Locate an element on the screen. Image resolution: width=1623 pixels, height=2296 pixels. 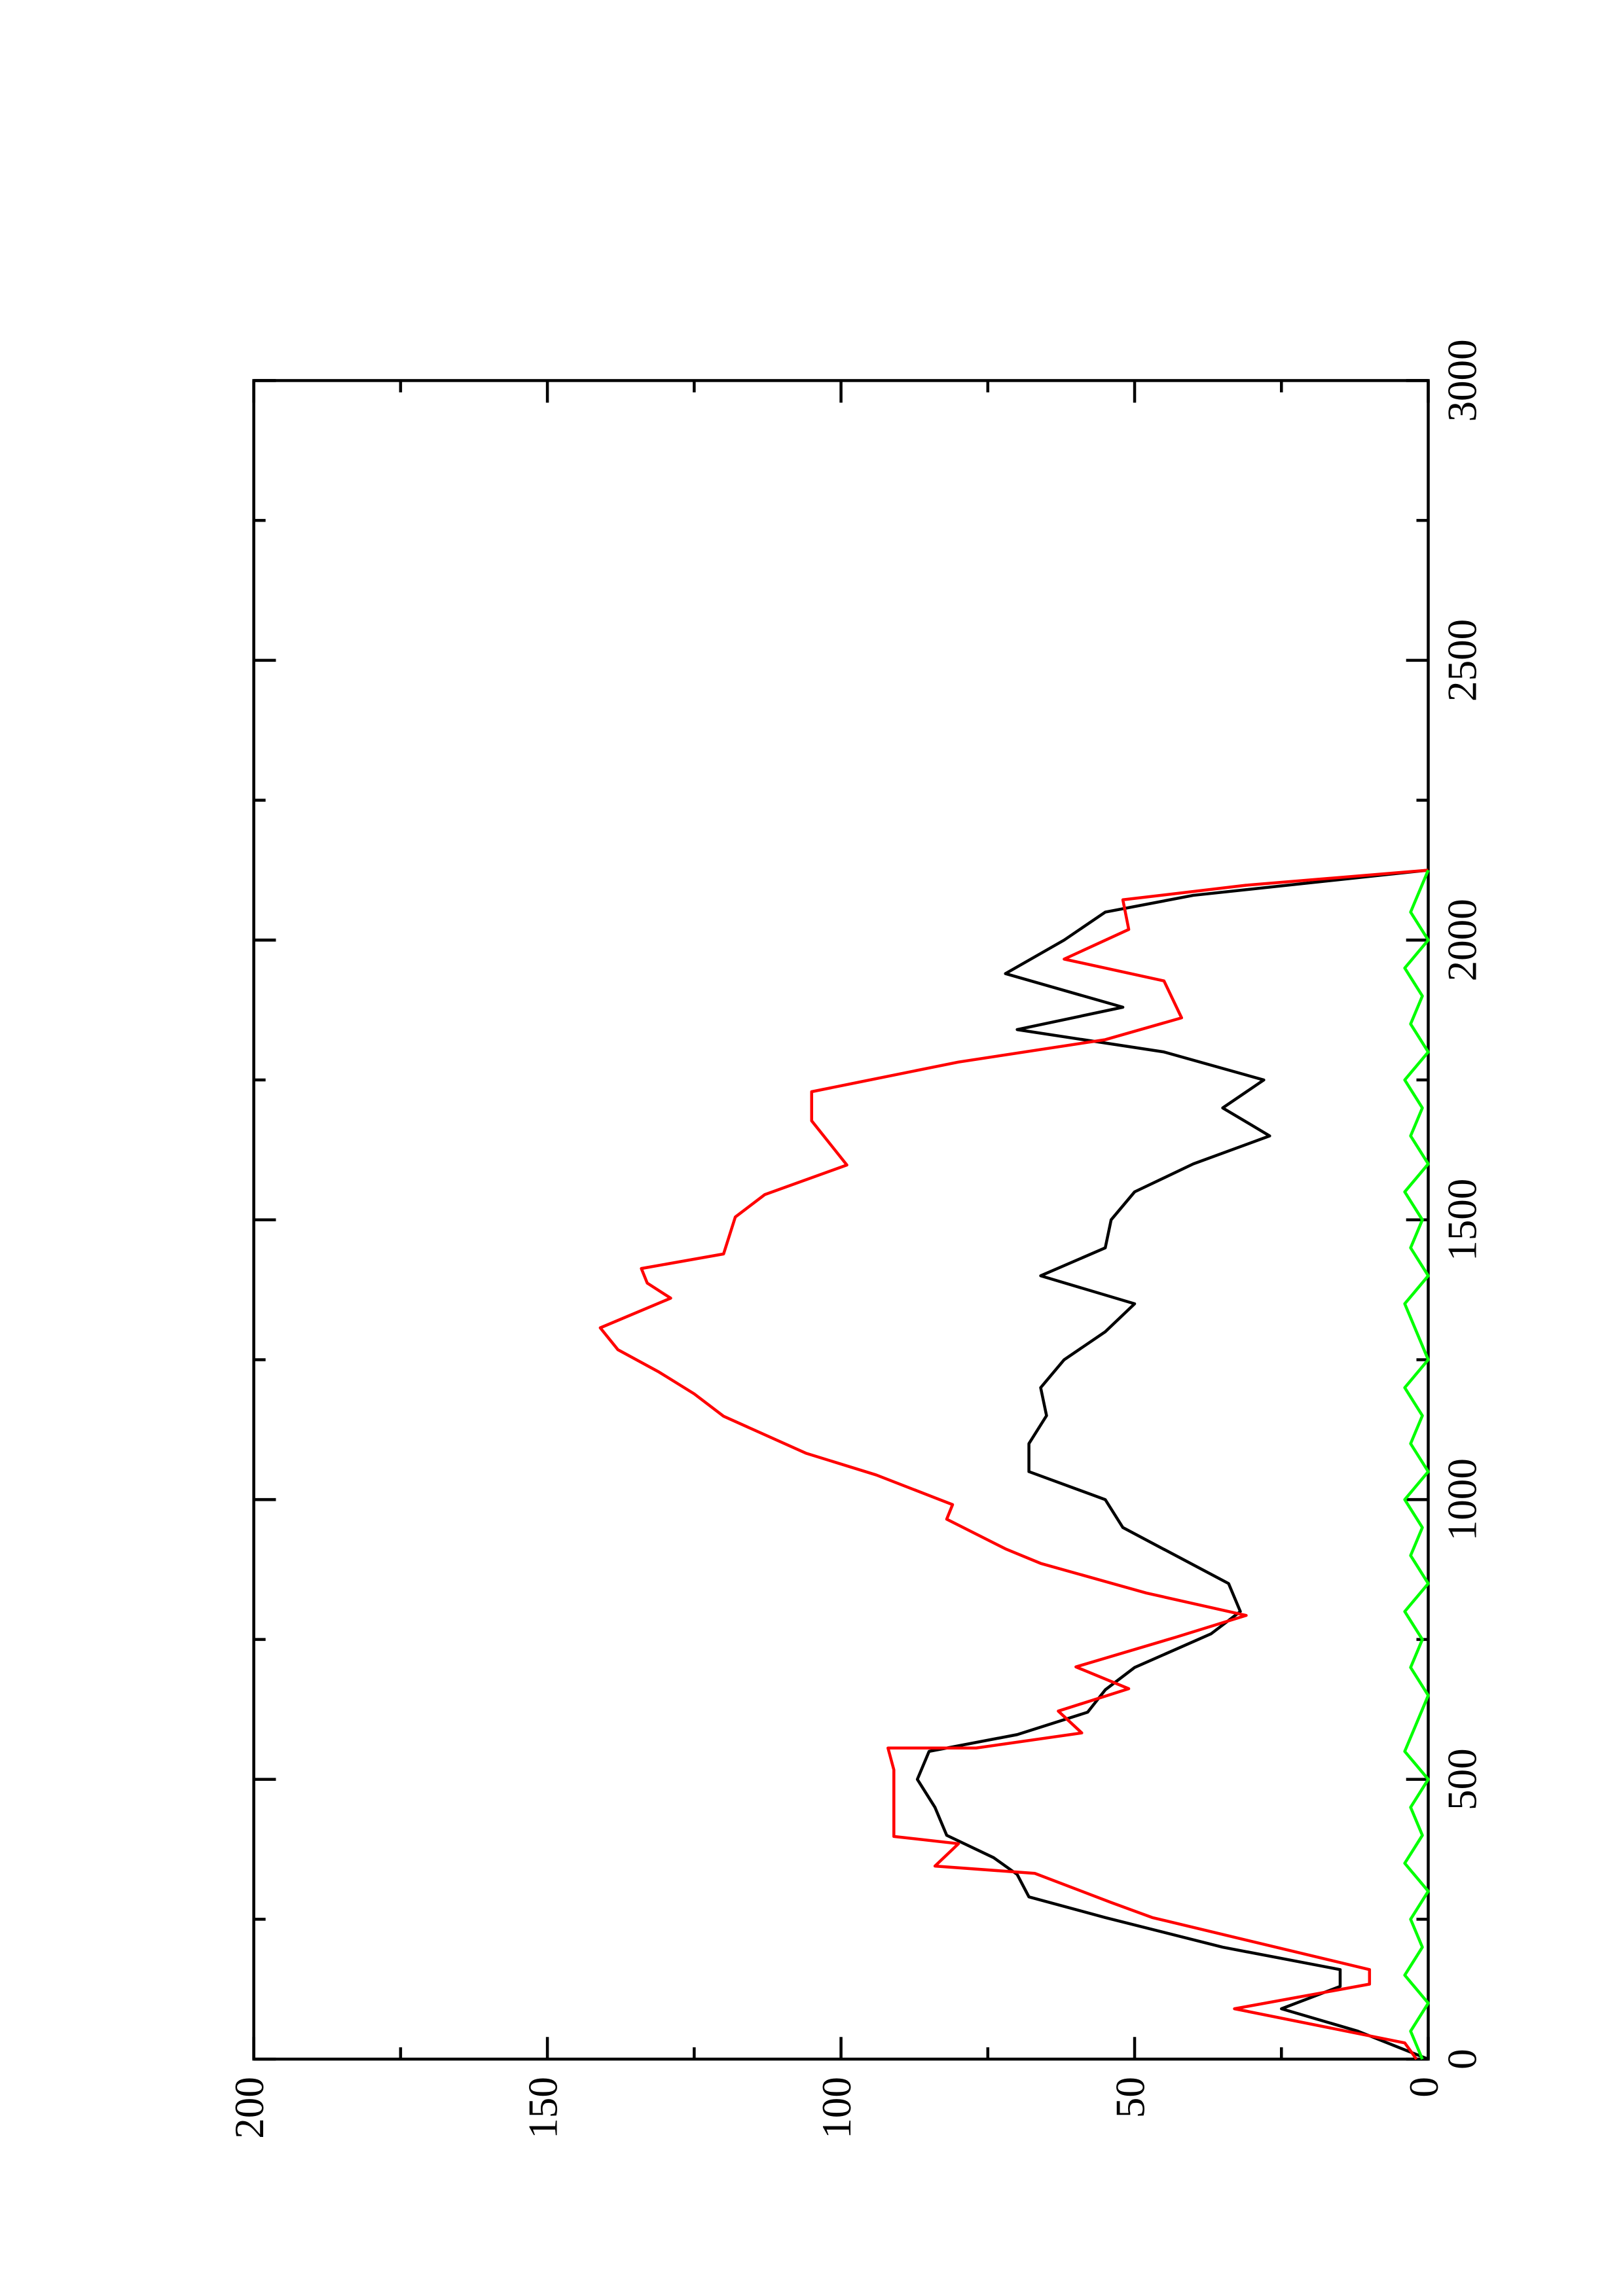
y-tick-label: 150 is located at coordinates (543, 2108).